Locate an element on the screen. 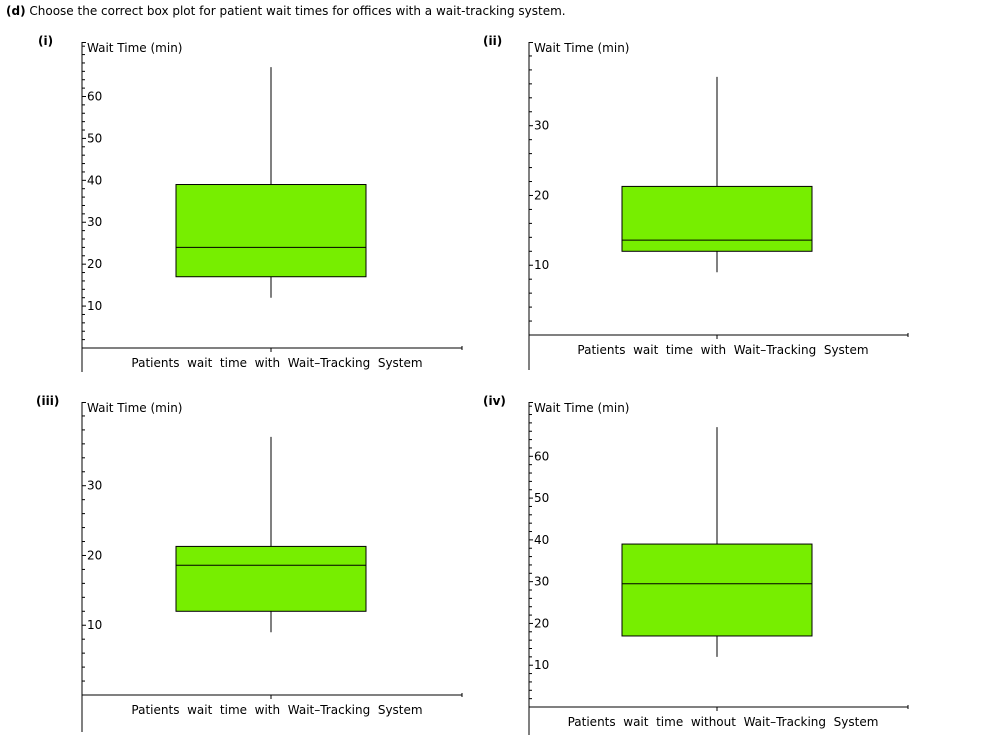  option-label-ii: (ii) is located at coordinates (493, 41).